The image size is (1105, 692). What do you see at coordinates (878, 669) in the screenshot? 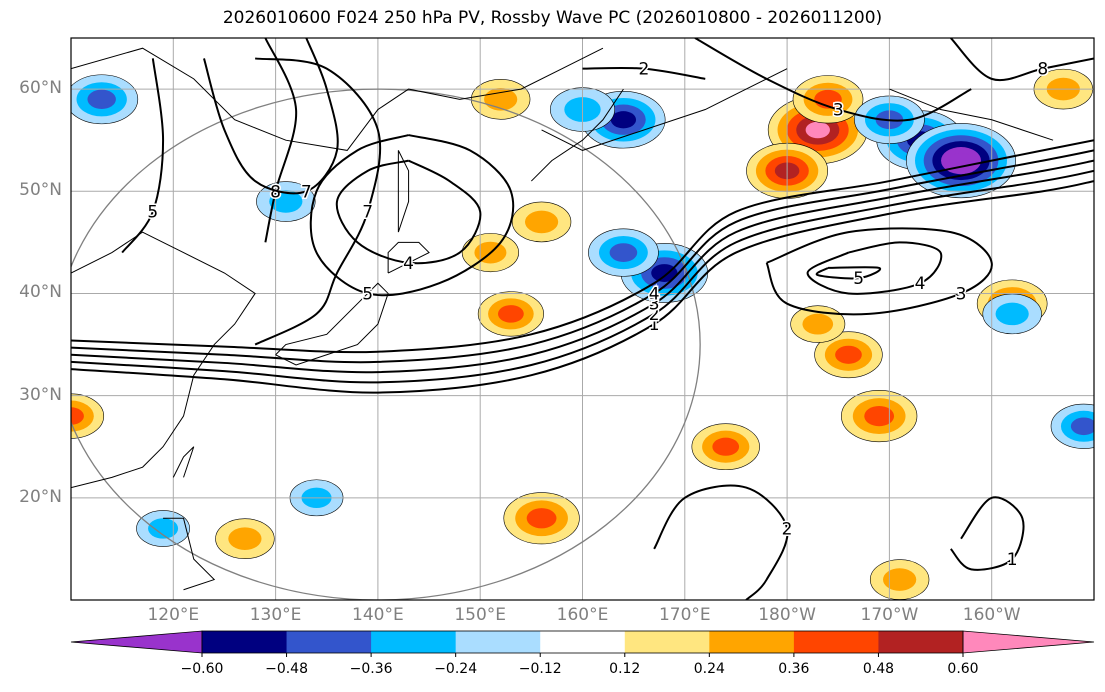
I see `colorbar-tick-label: 0.48` at bounding box center [878, 669].